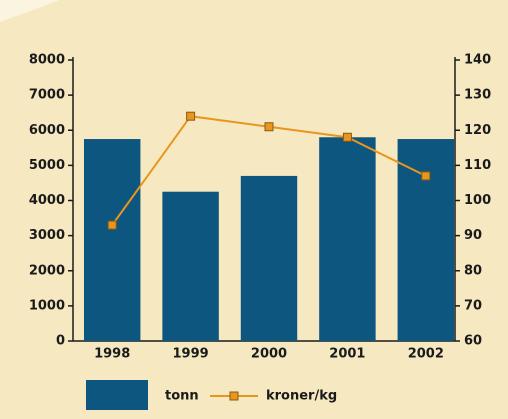  What do you see at coordinates (117, 395) in the screenshot?
I see `legend-swatch` at bounding box center [117, 395].